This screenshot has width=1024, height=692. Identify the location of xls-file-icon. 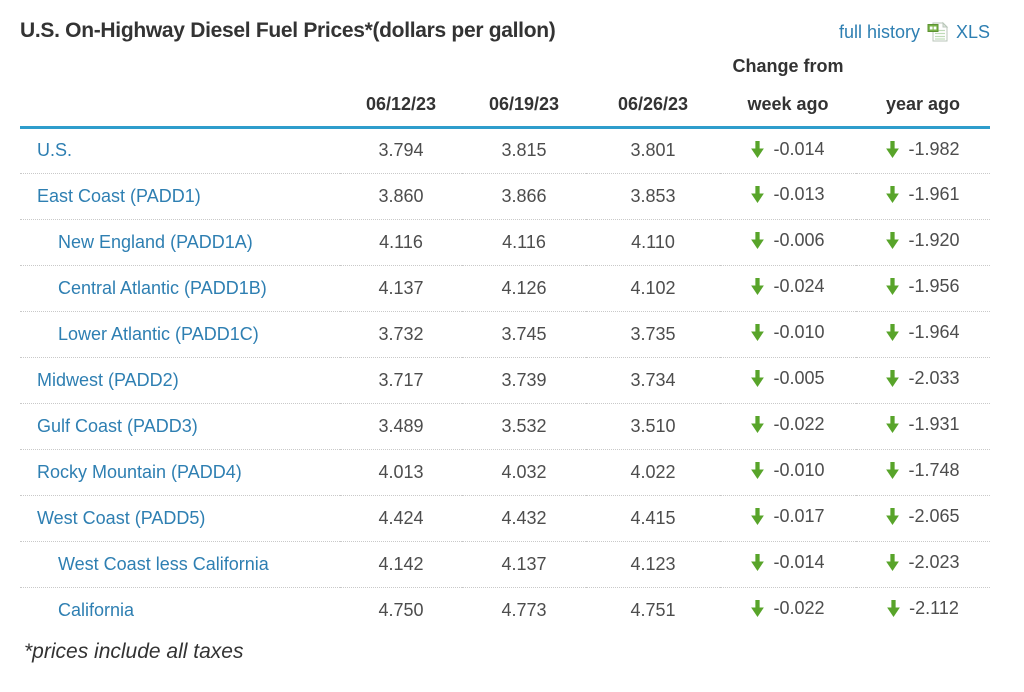
(938, 32).